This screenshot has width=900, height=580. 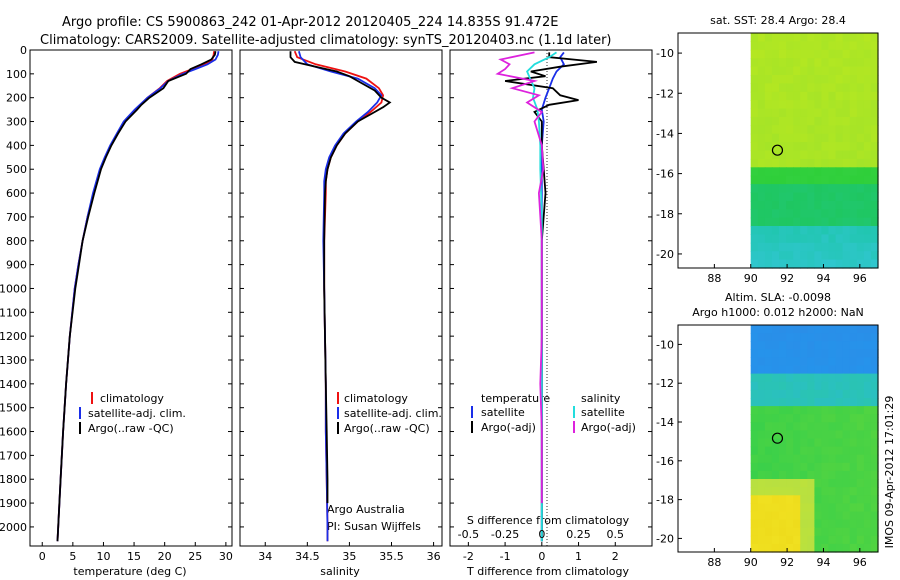 What do you see at coordinates (434, 556) in the screenshot?
I see `x-tick-label: 36` at bounding box center [434, 556].